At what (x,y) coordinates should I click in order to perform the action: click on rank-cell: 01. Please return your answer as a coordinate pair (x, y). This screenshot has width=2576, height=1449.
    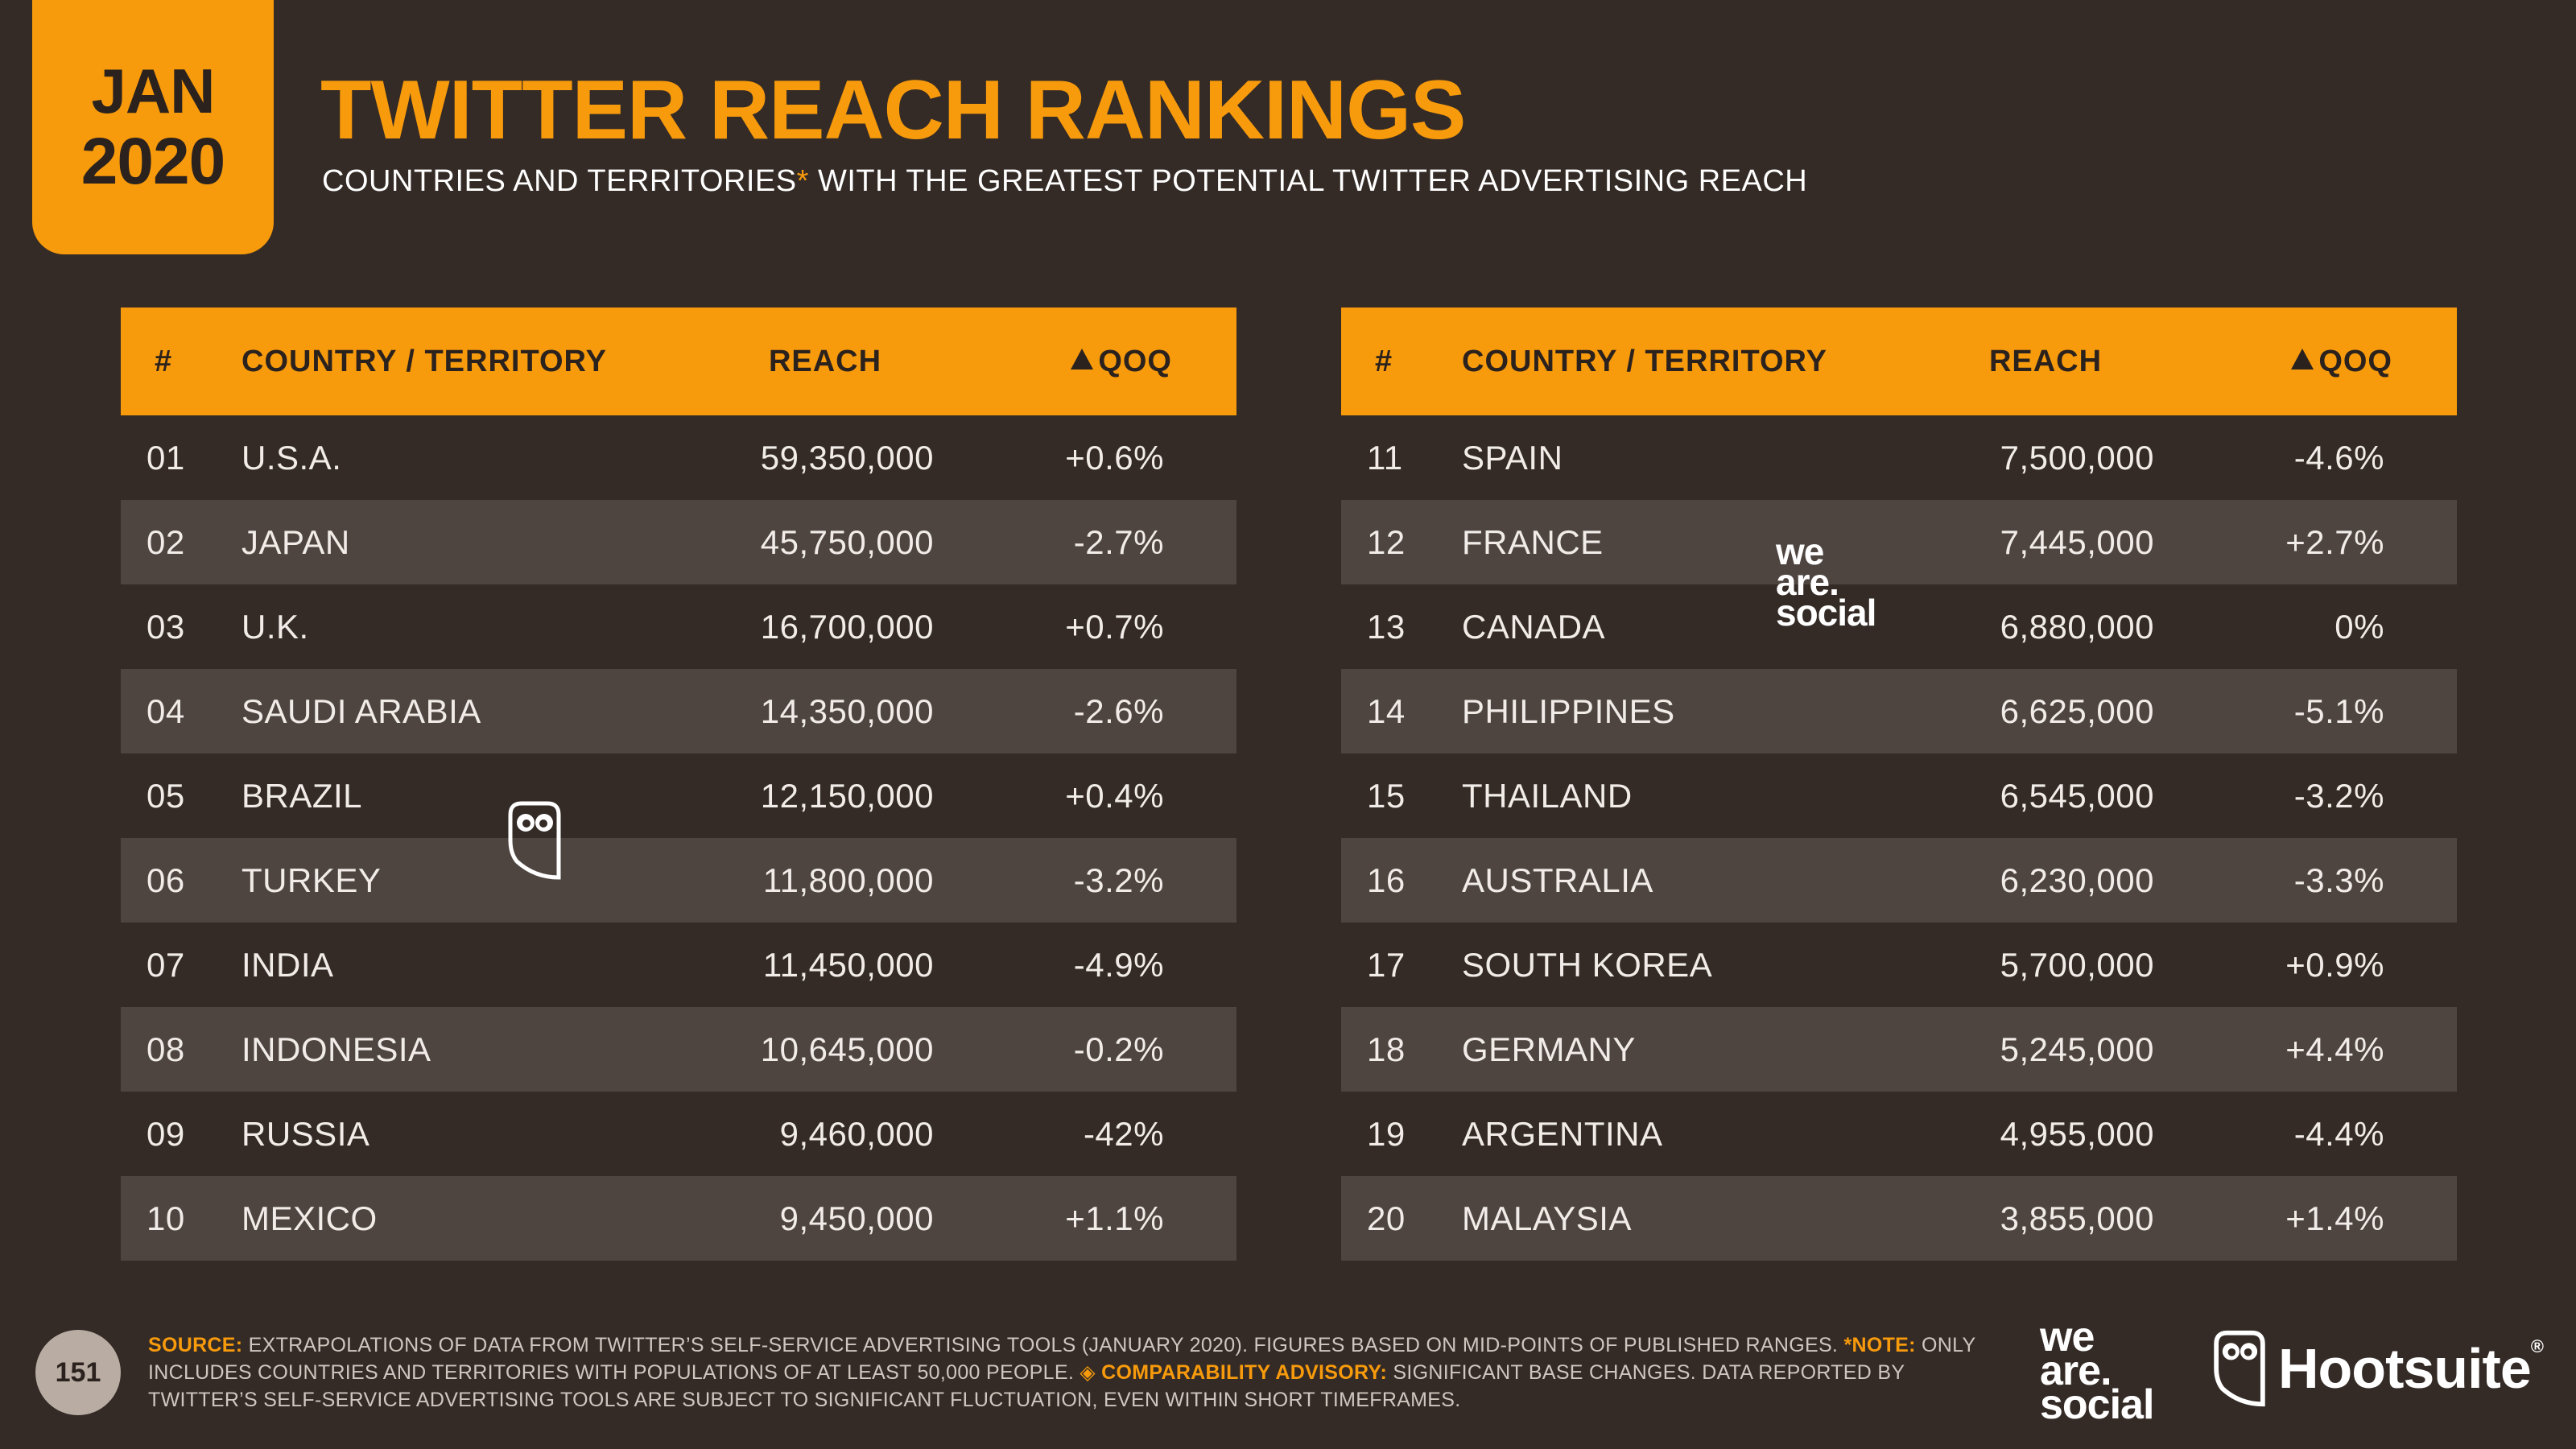
    Looking at the image, I should click on (166, 457).